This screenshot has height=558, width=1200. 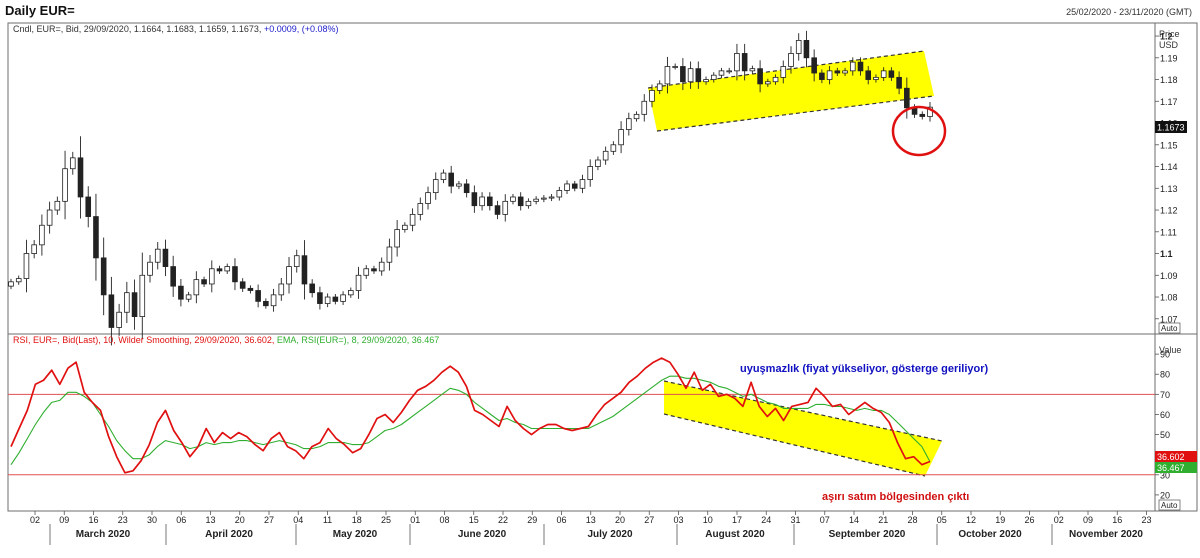 What do you see at coordinates (358, 340) in the screenshot?
I see `rsi-legend-ema: EMA, RSI(EUR=), 8, 29/09/2020, 36.467` at bounding box center [358, 340].